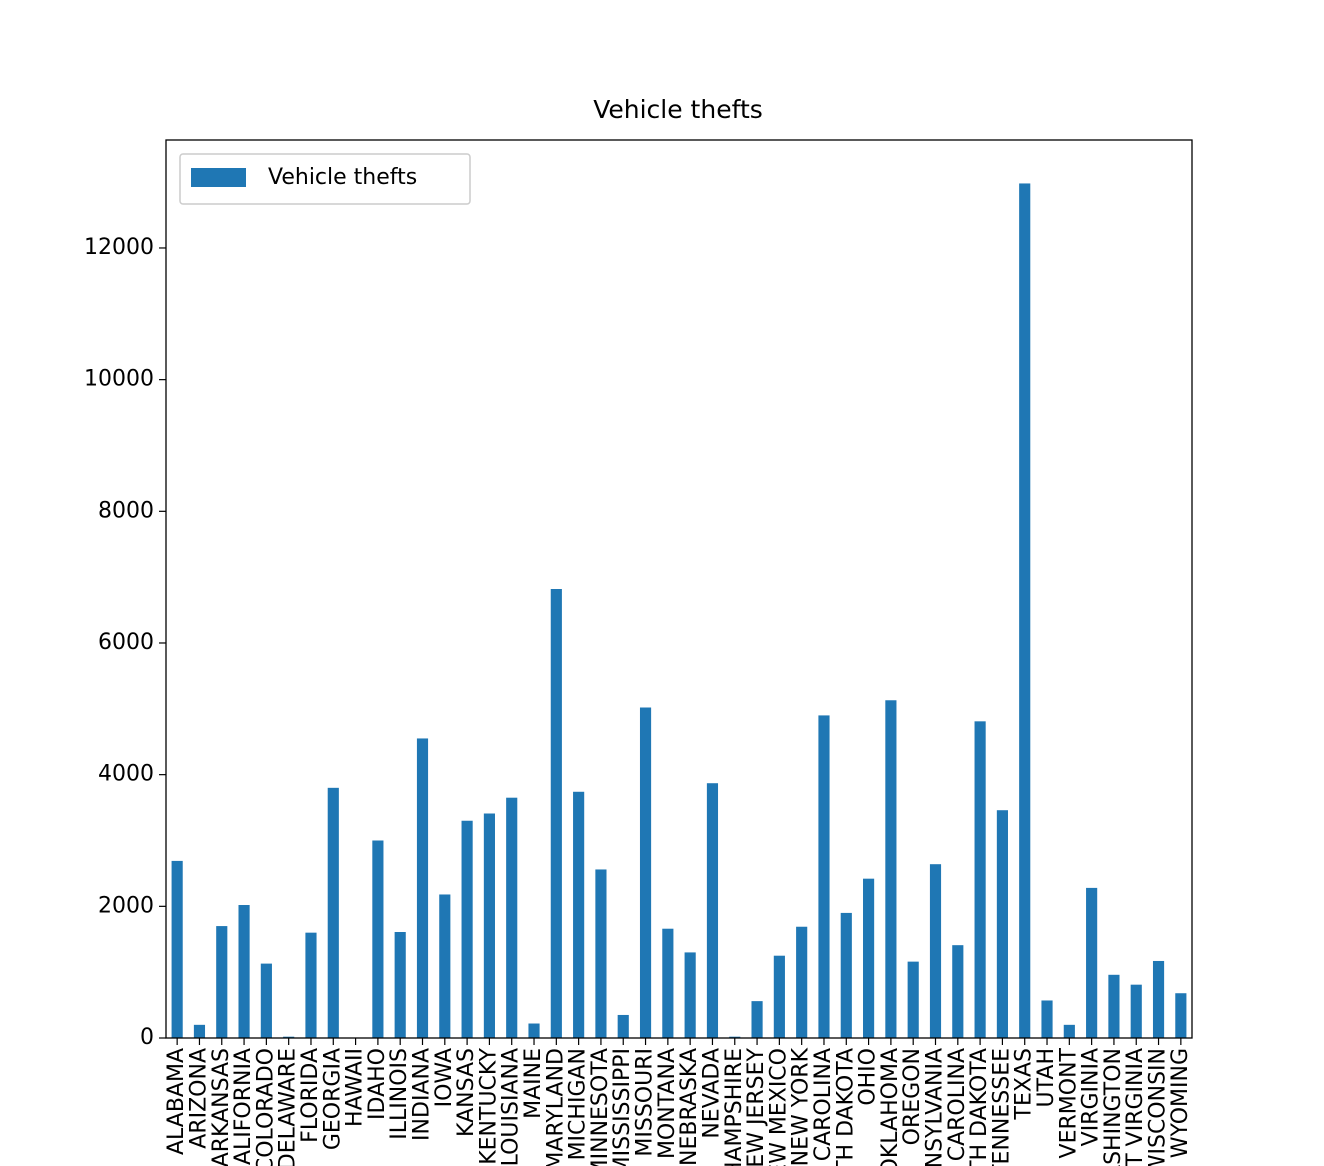 The height and width of the screenshot is (1166, 1324). I want to click on legend-box, so click(325, 179).